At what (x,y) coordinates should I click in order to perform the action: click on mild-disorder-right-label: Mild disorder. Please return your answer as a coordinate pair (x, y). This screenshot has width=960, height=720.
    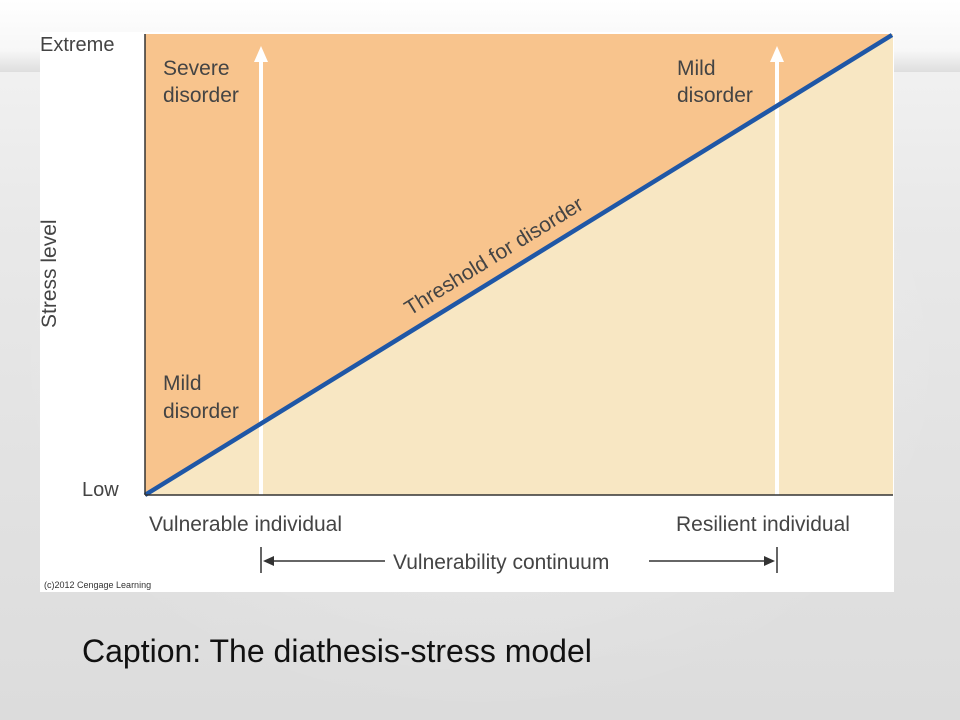
    Looking at the image, I should click on (715, 82).